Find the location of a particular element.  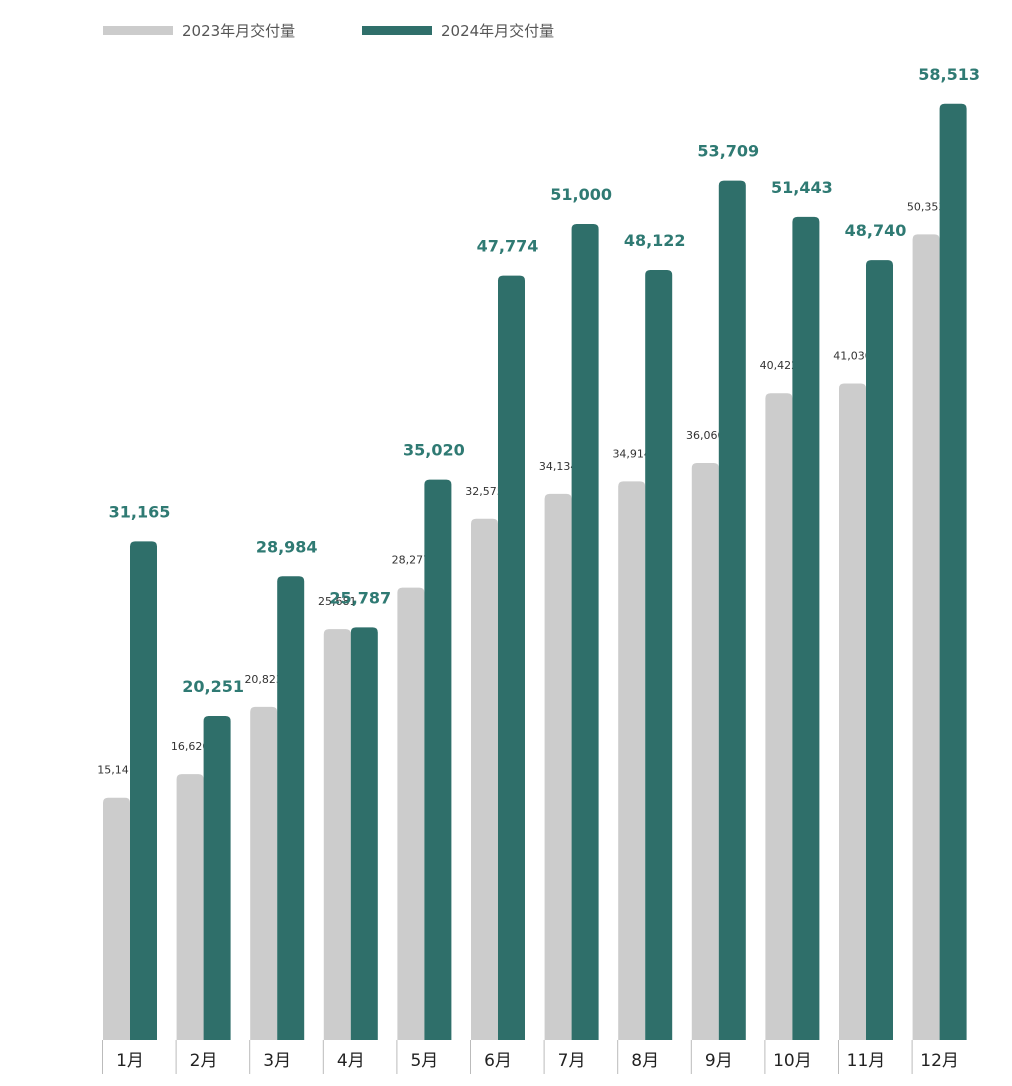

data-label-2024-9: 53,709 is located at coordinates (728, 151).